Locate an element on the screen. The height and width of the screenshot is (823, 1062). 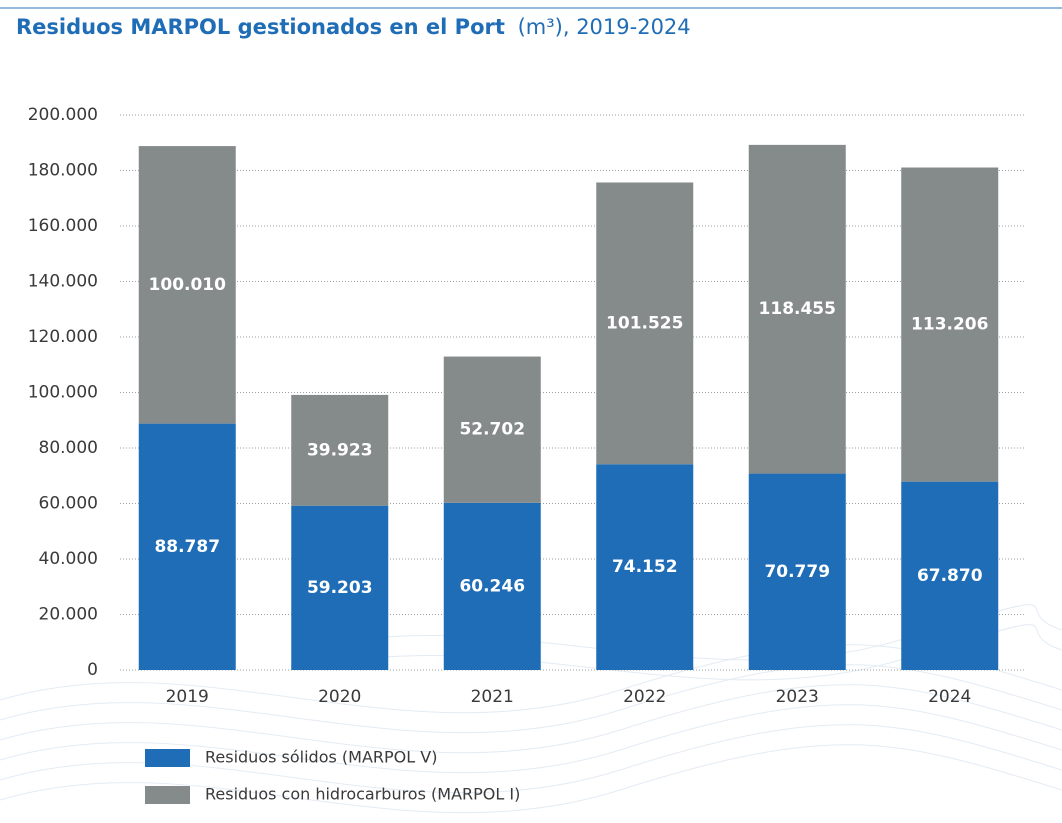
y-tick-label: 60.000 is located at coordinates (68, 504).